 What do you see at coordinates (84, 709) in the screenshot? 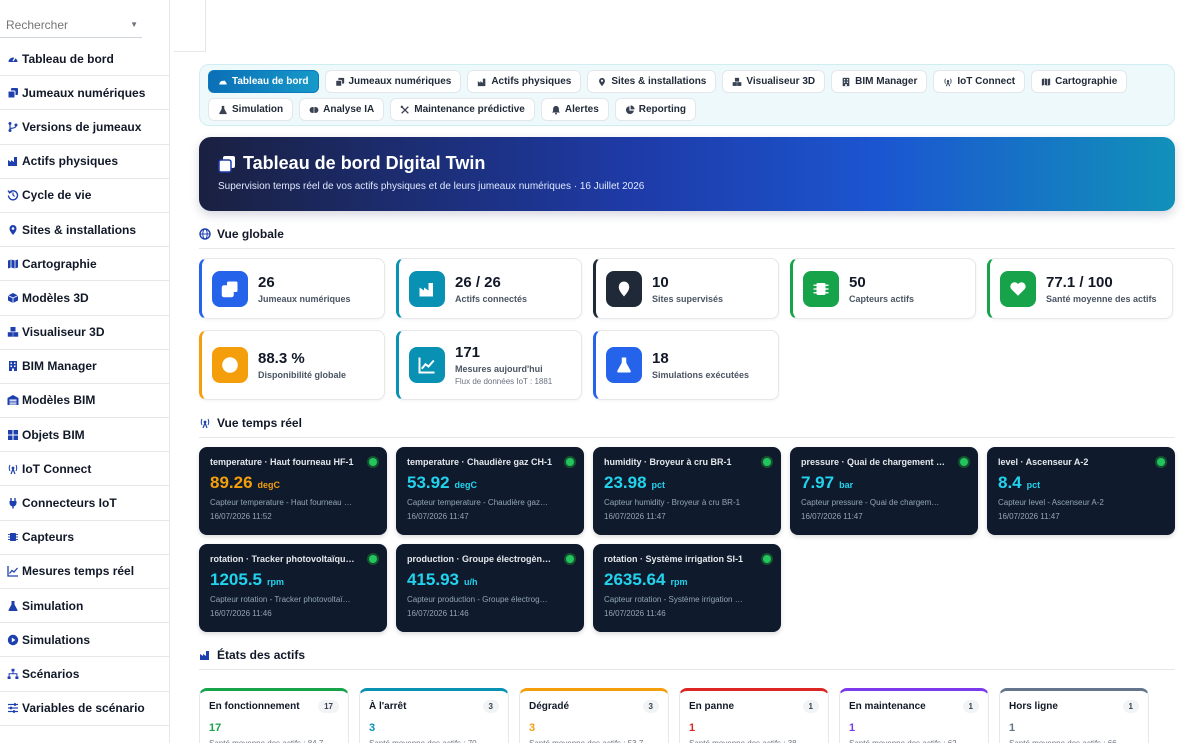
I see `sidebar-item-variables-de-sc-nario: Variables de scénario` at bounding box center [84, 709].